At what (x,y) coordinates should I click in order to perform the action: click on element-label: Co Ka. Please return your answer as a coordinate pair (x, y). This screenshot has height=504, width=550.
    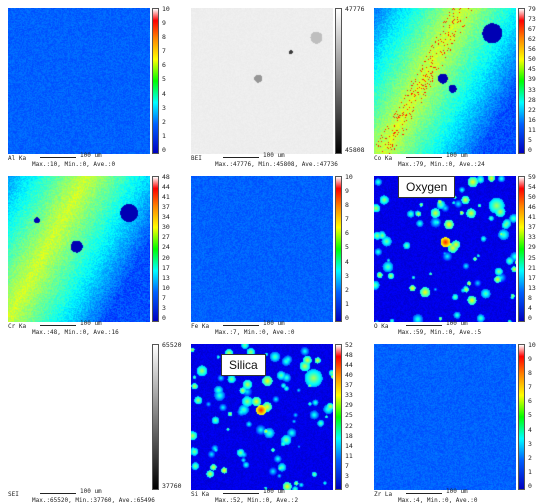
    Looking at the image, I should click on (383, 158).